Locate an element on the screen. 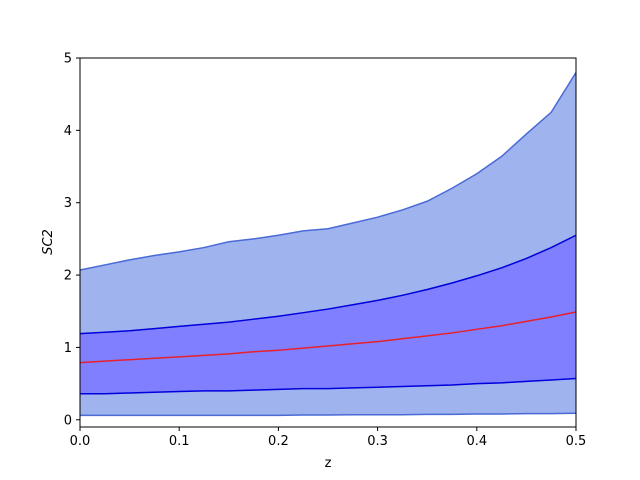 This screenshot has height=480, width=640. x-tick-label: 0.3 is located at coordinates (377, 441).